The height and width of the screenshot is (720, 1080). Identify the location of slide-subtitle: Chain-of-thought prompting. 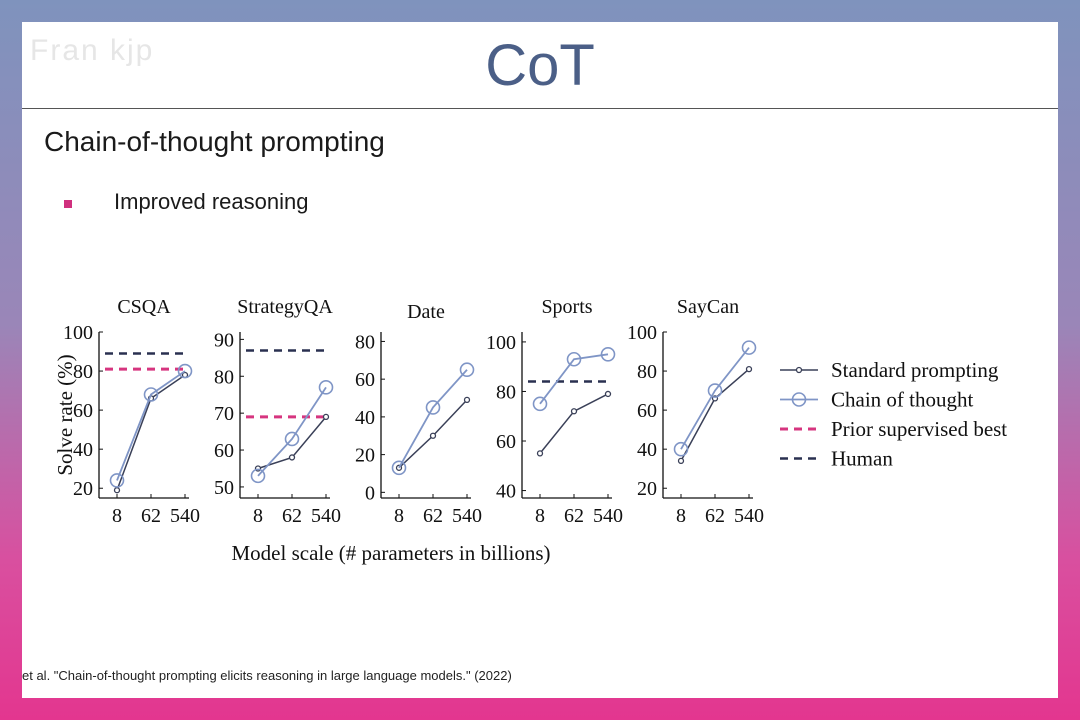
(214, 141).